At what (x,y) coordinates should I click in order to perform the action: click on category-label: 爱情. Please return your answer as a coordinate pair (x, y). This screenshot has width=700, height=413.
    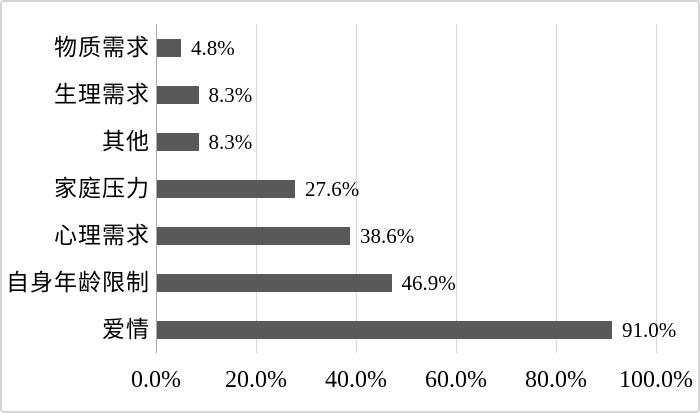
    Looking at the image, I should click on (126, 329).